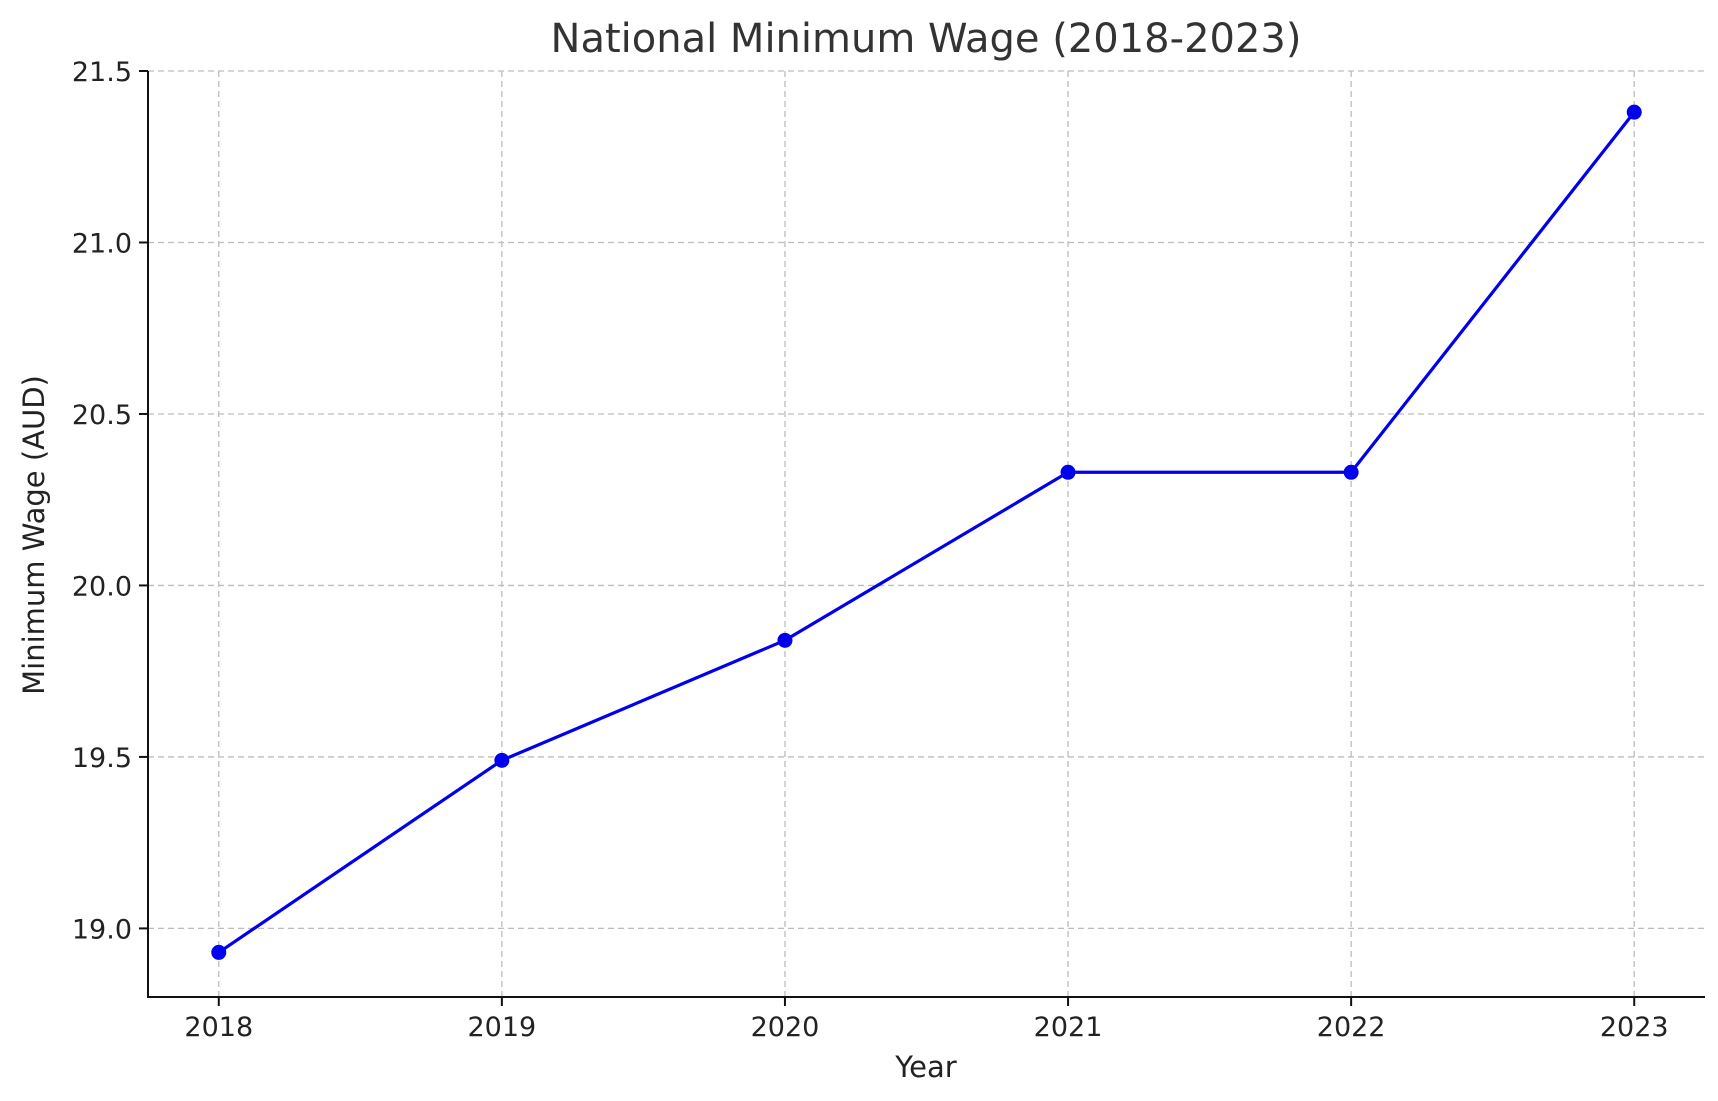 This screenshot has width=1718, height=1101. Describe the element at coordinates (102, 758) in the screenshot. I see `y-tick-label: 19.5` at that location.